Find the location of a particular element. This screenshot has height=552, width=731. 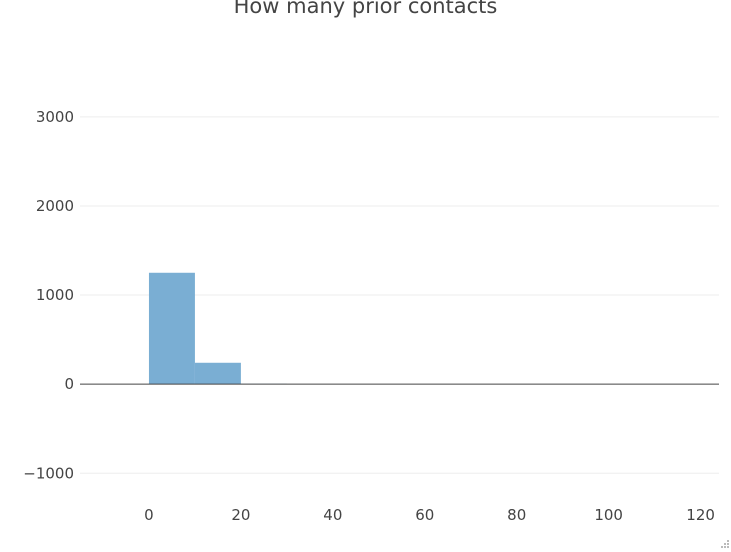

x-tick-label: 100 is located at coordinates (608, 515).